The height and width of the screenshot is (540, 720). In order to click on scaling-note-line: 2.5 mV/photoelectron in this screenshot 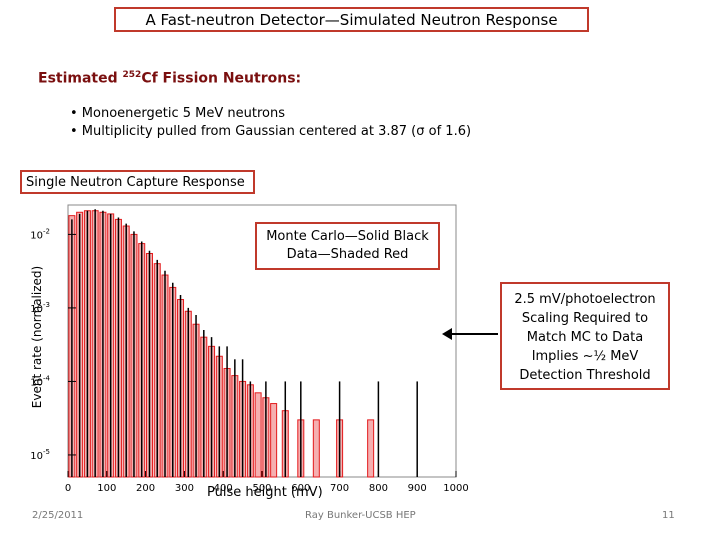, I will do `click(585, 299)`.